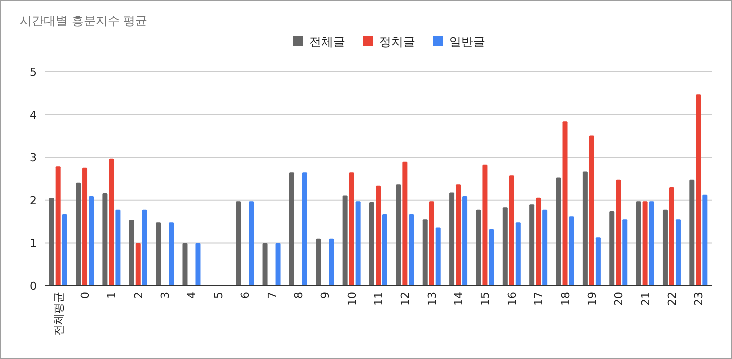 The height and width of the screenshot is (359, 732). What do you see at coordinates (459, 299) in the screenshot?
I see `x-tick-label: 14` at bounding box center [459, 299].